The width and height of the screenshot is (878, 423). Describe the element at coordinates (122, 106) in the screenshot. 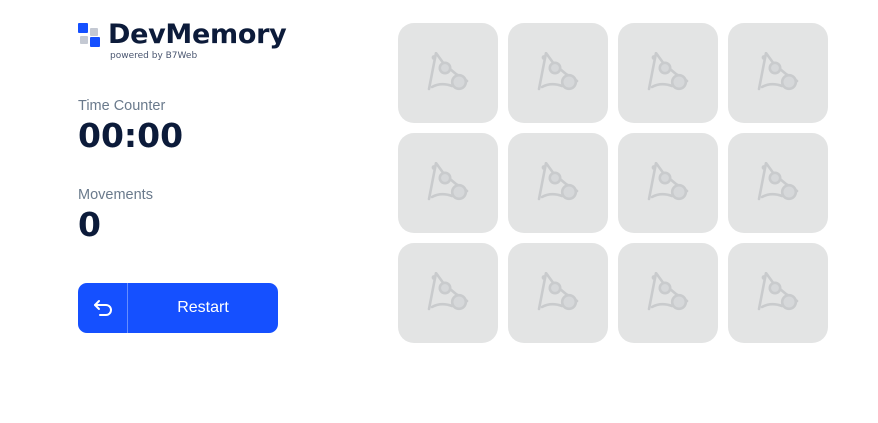

I see `time-counter-label: Time Counter` at that location.